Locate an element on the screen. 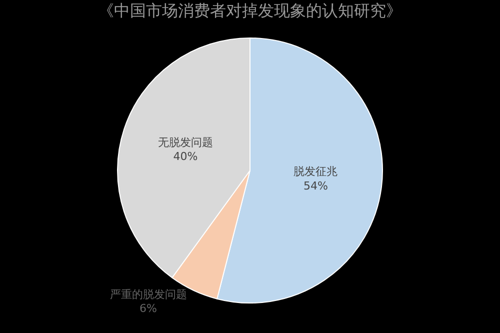 This screenshot has height=333, width=500. slice-label: 无脱发问题 is located at coordinates (185, 142).